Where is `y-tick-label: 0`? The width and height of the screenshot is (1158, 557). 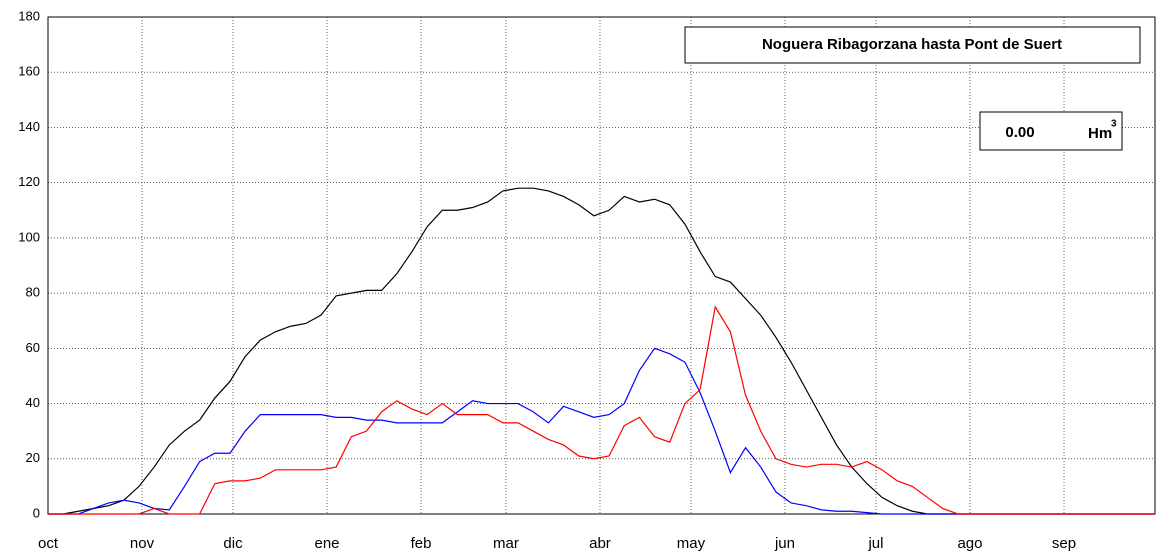 y-tick-label: 0 is located at coordinates (36, 512).